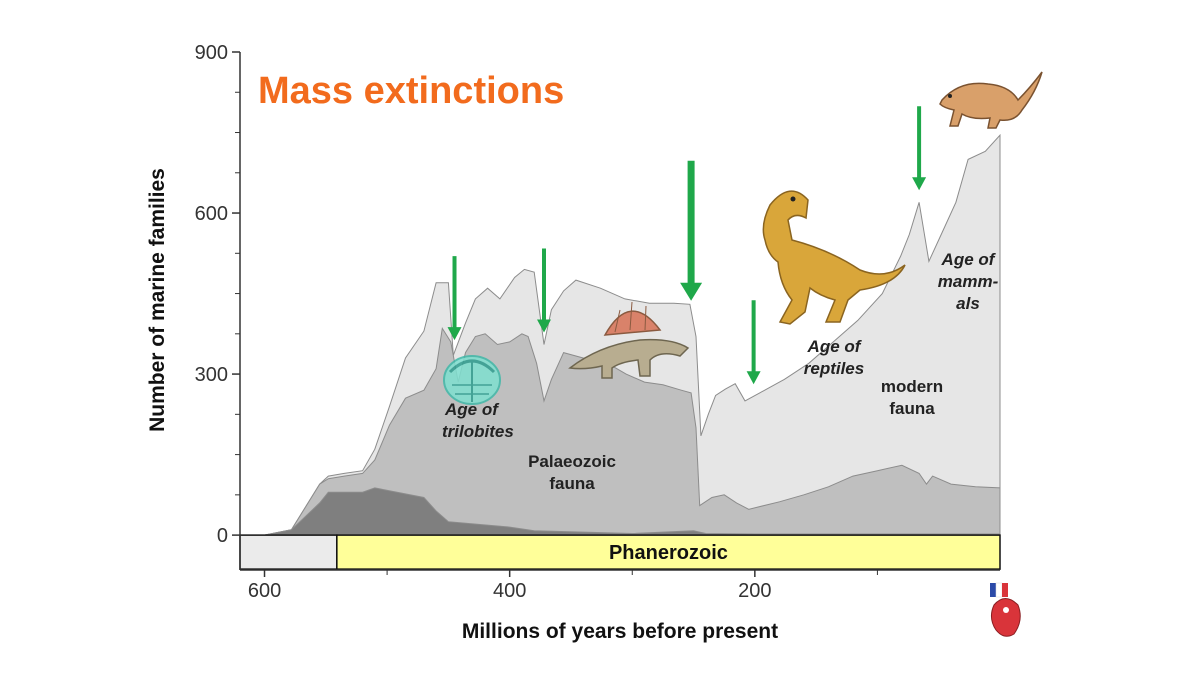  What do you see at coordinates (991, 100) in the screenshot?
I see `mammal-icon` at bounding box center [991, 100].